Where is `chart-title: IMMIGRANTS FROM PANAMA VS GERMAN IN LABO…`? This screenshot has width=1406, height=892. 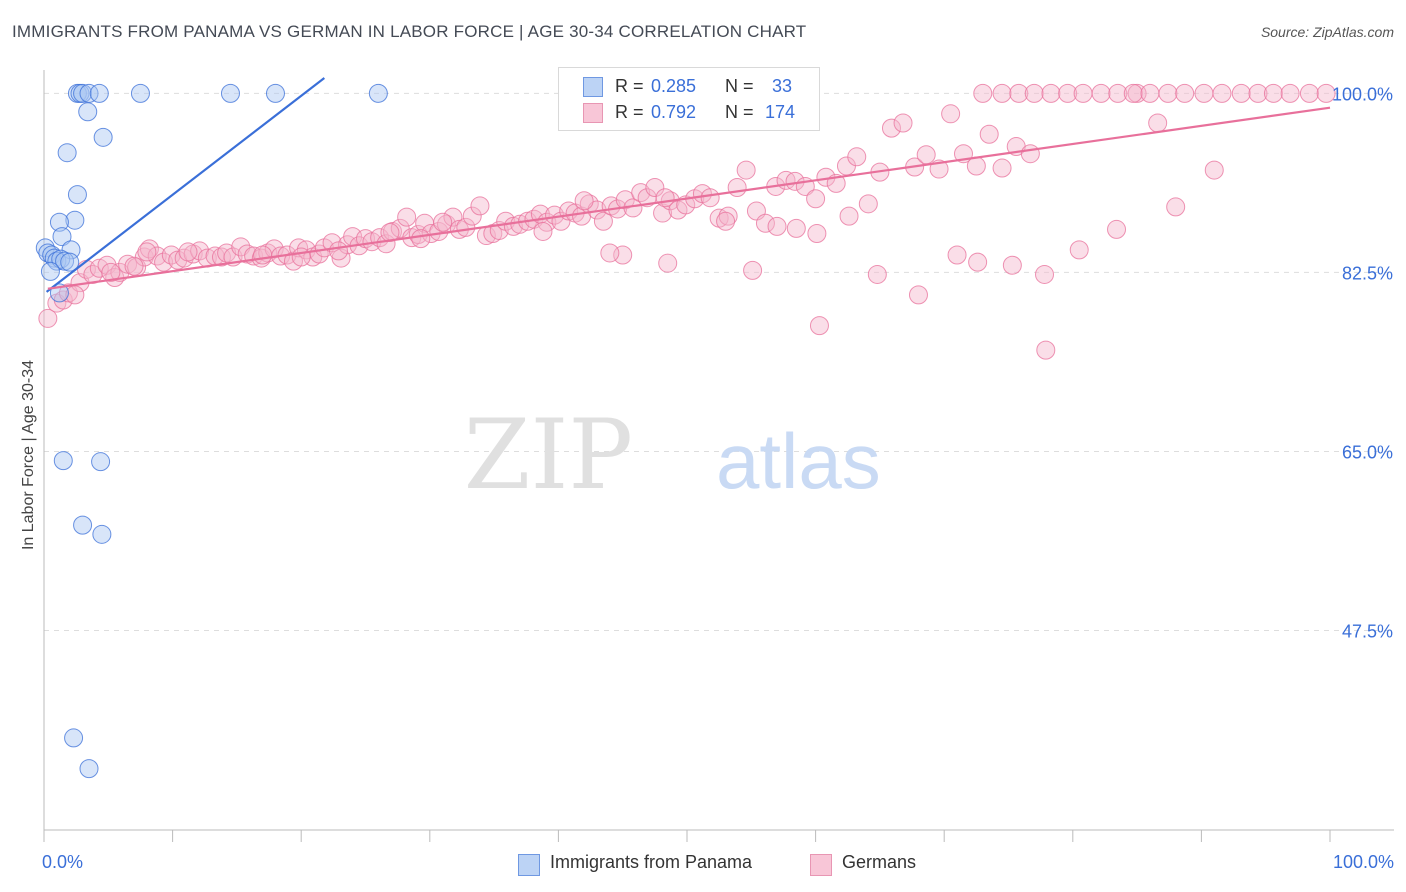 chart-title: IMMIGRANTS FROM PANAMA VS GERMAN IN LABO… is located at coordinates (409, 31).